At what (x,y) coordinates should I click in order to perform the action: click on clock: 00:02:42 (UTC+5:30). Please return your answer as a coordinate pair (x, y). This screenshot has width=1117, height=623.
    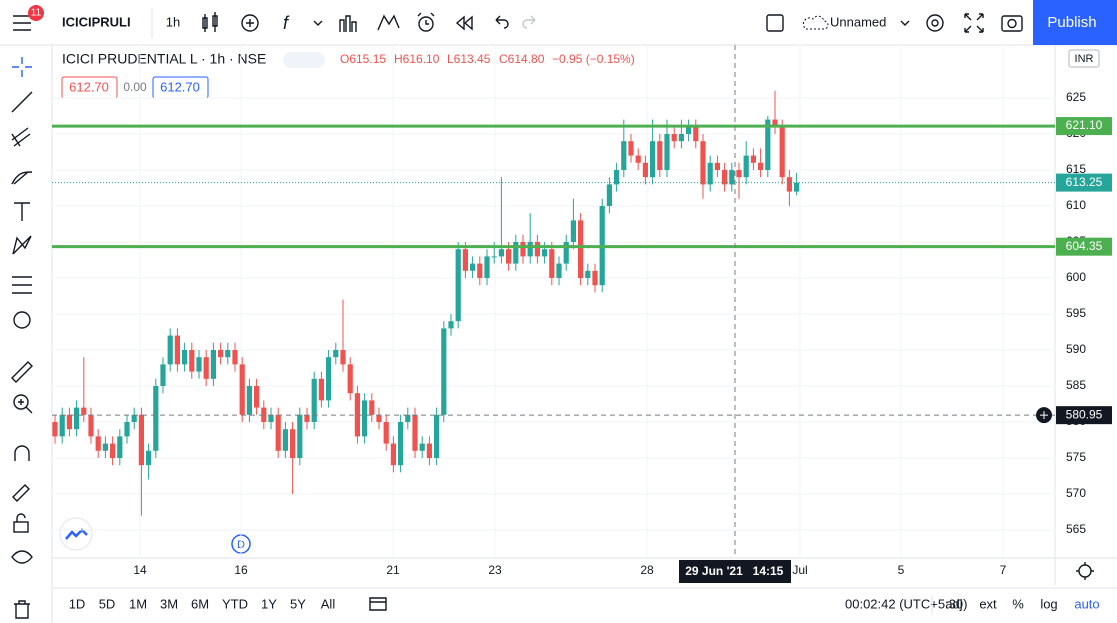
    Looking at the image, I should click on (906, 603).